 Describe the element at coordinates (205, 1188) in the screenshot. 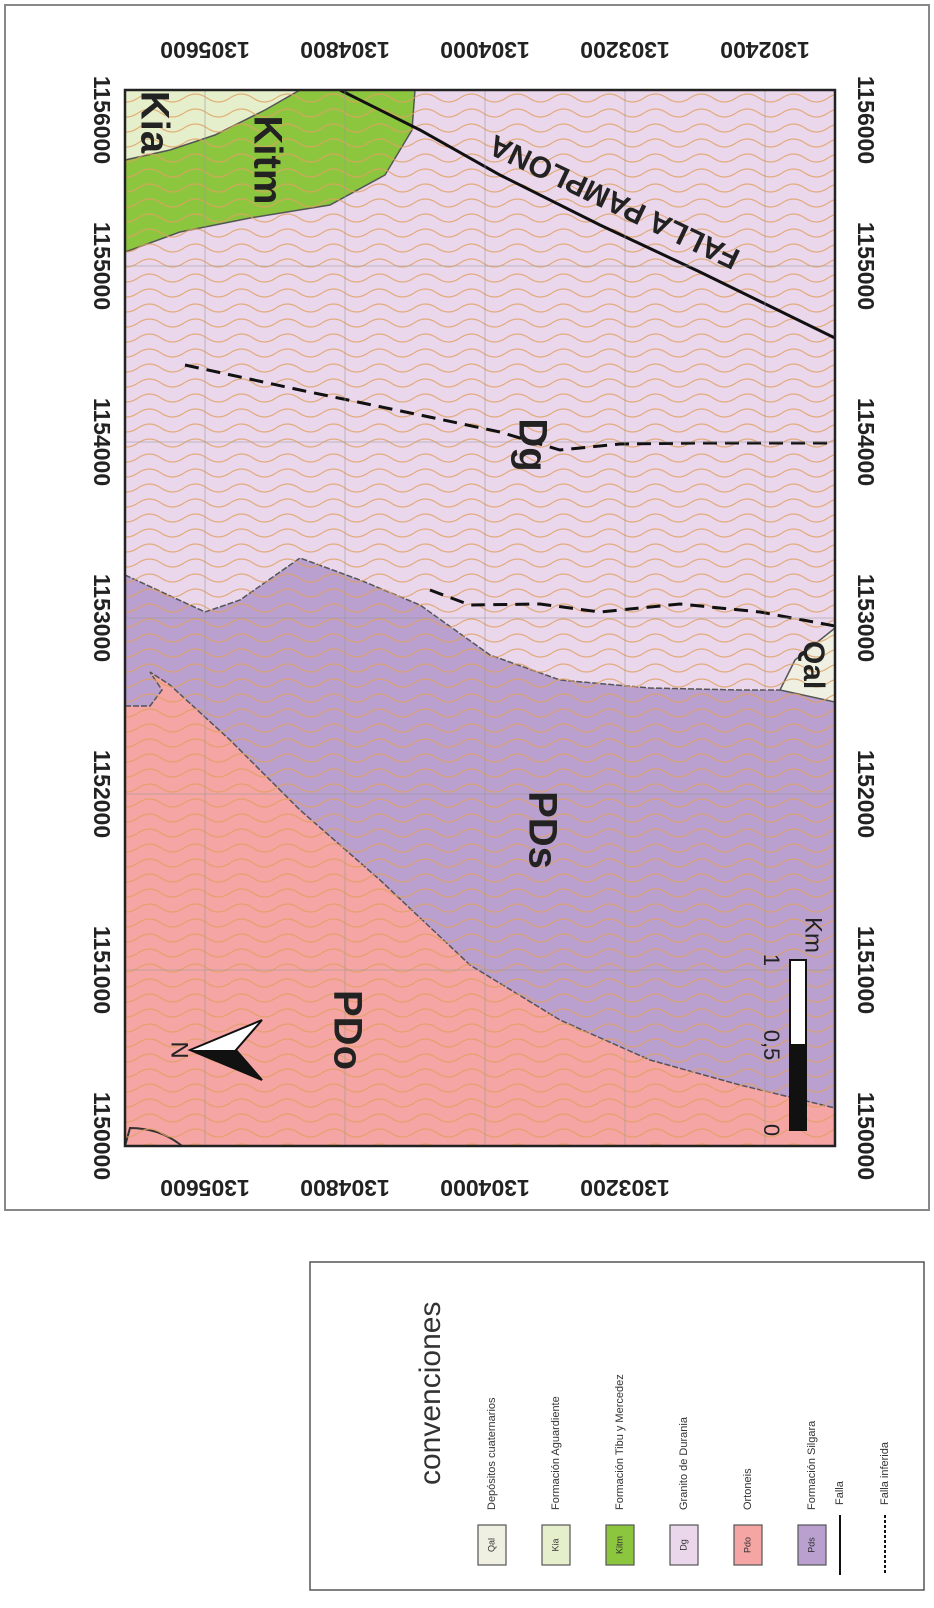

I see `northing-label-bottom: 1305600` at that location.